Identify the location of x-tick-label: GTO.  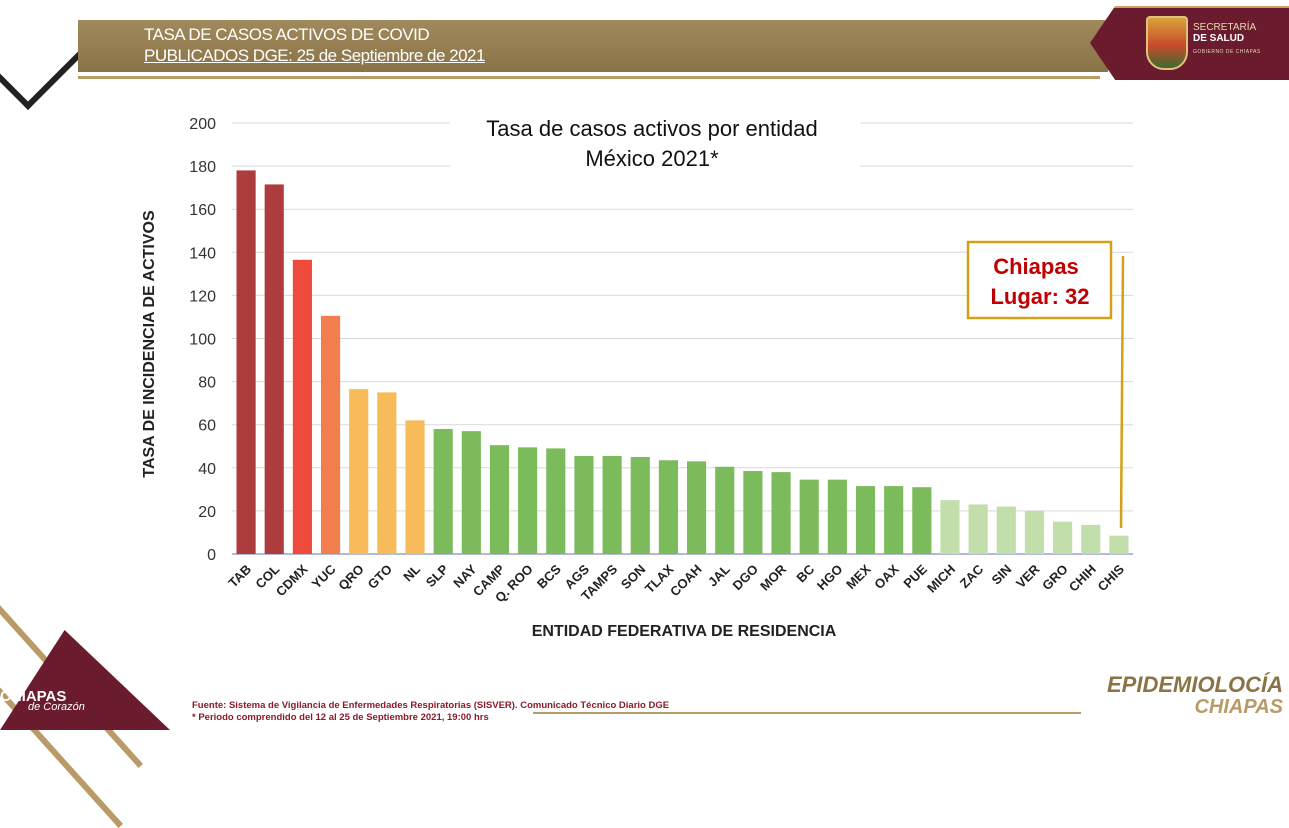
(380, 577).